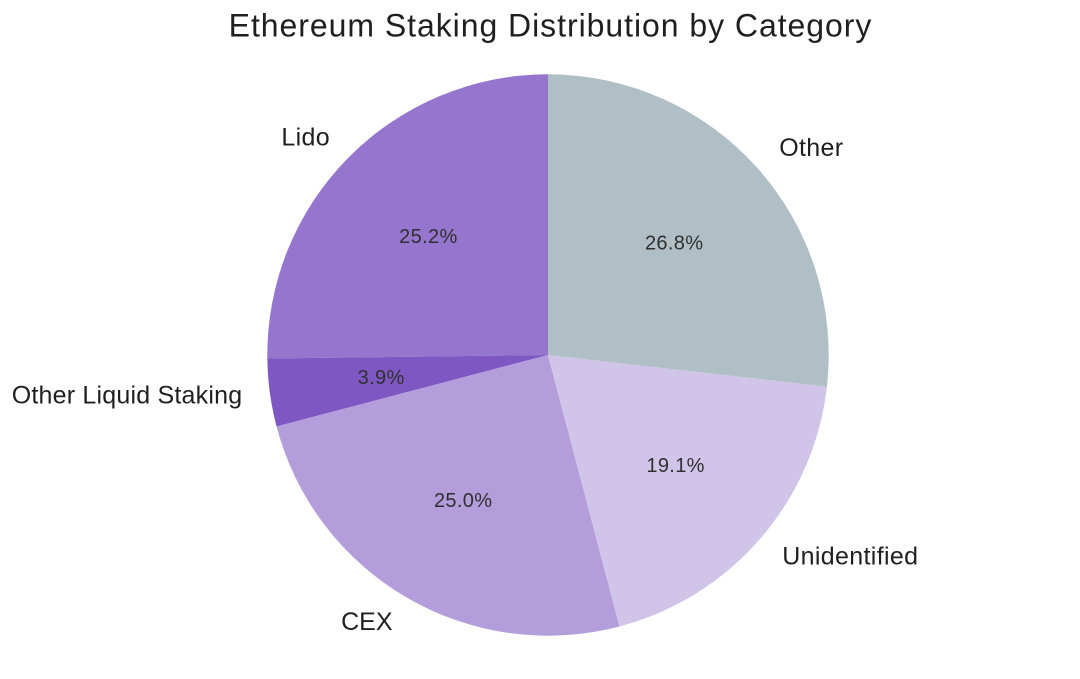  What do you see at coordinates (811, 148) in the screenshot?
I see `svg-text: Other` at bounding box center [811, 148].